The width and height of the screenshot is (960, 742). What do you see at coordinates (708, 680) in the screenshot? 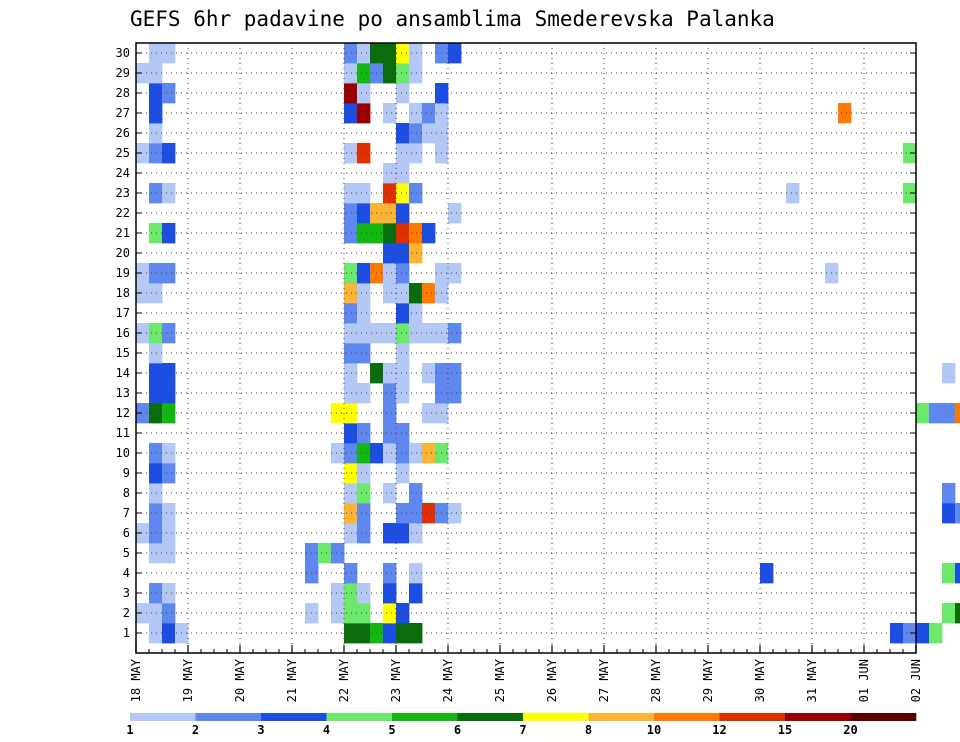
I see `x-tick-label: 29 MAY` at bounding box center [708, 680].